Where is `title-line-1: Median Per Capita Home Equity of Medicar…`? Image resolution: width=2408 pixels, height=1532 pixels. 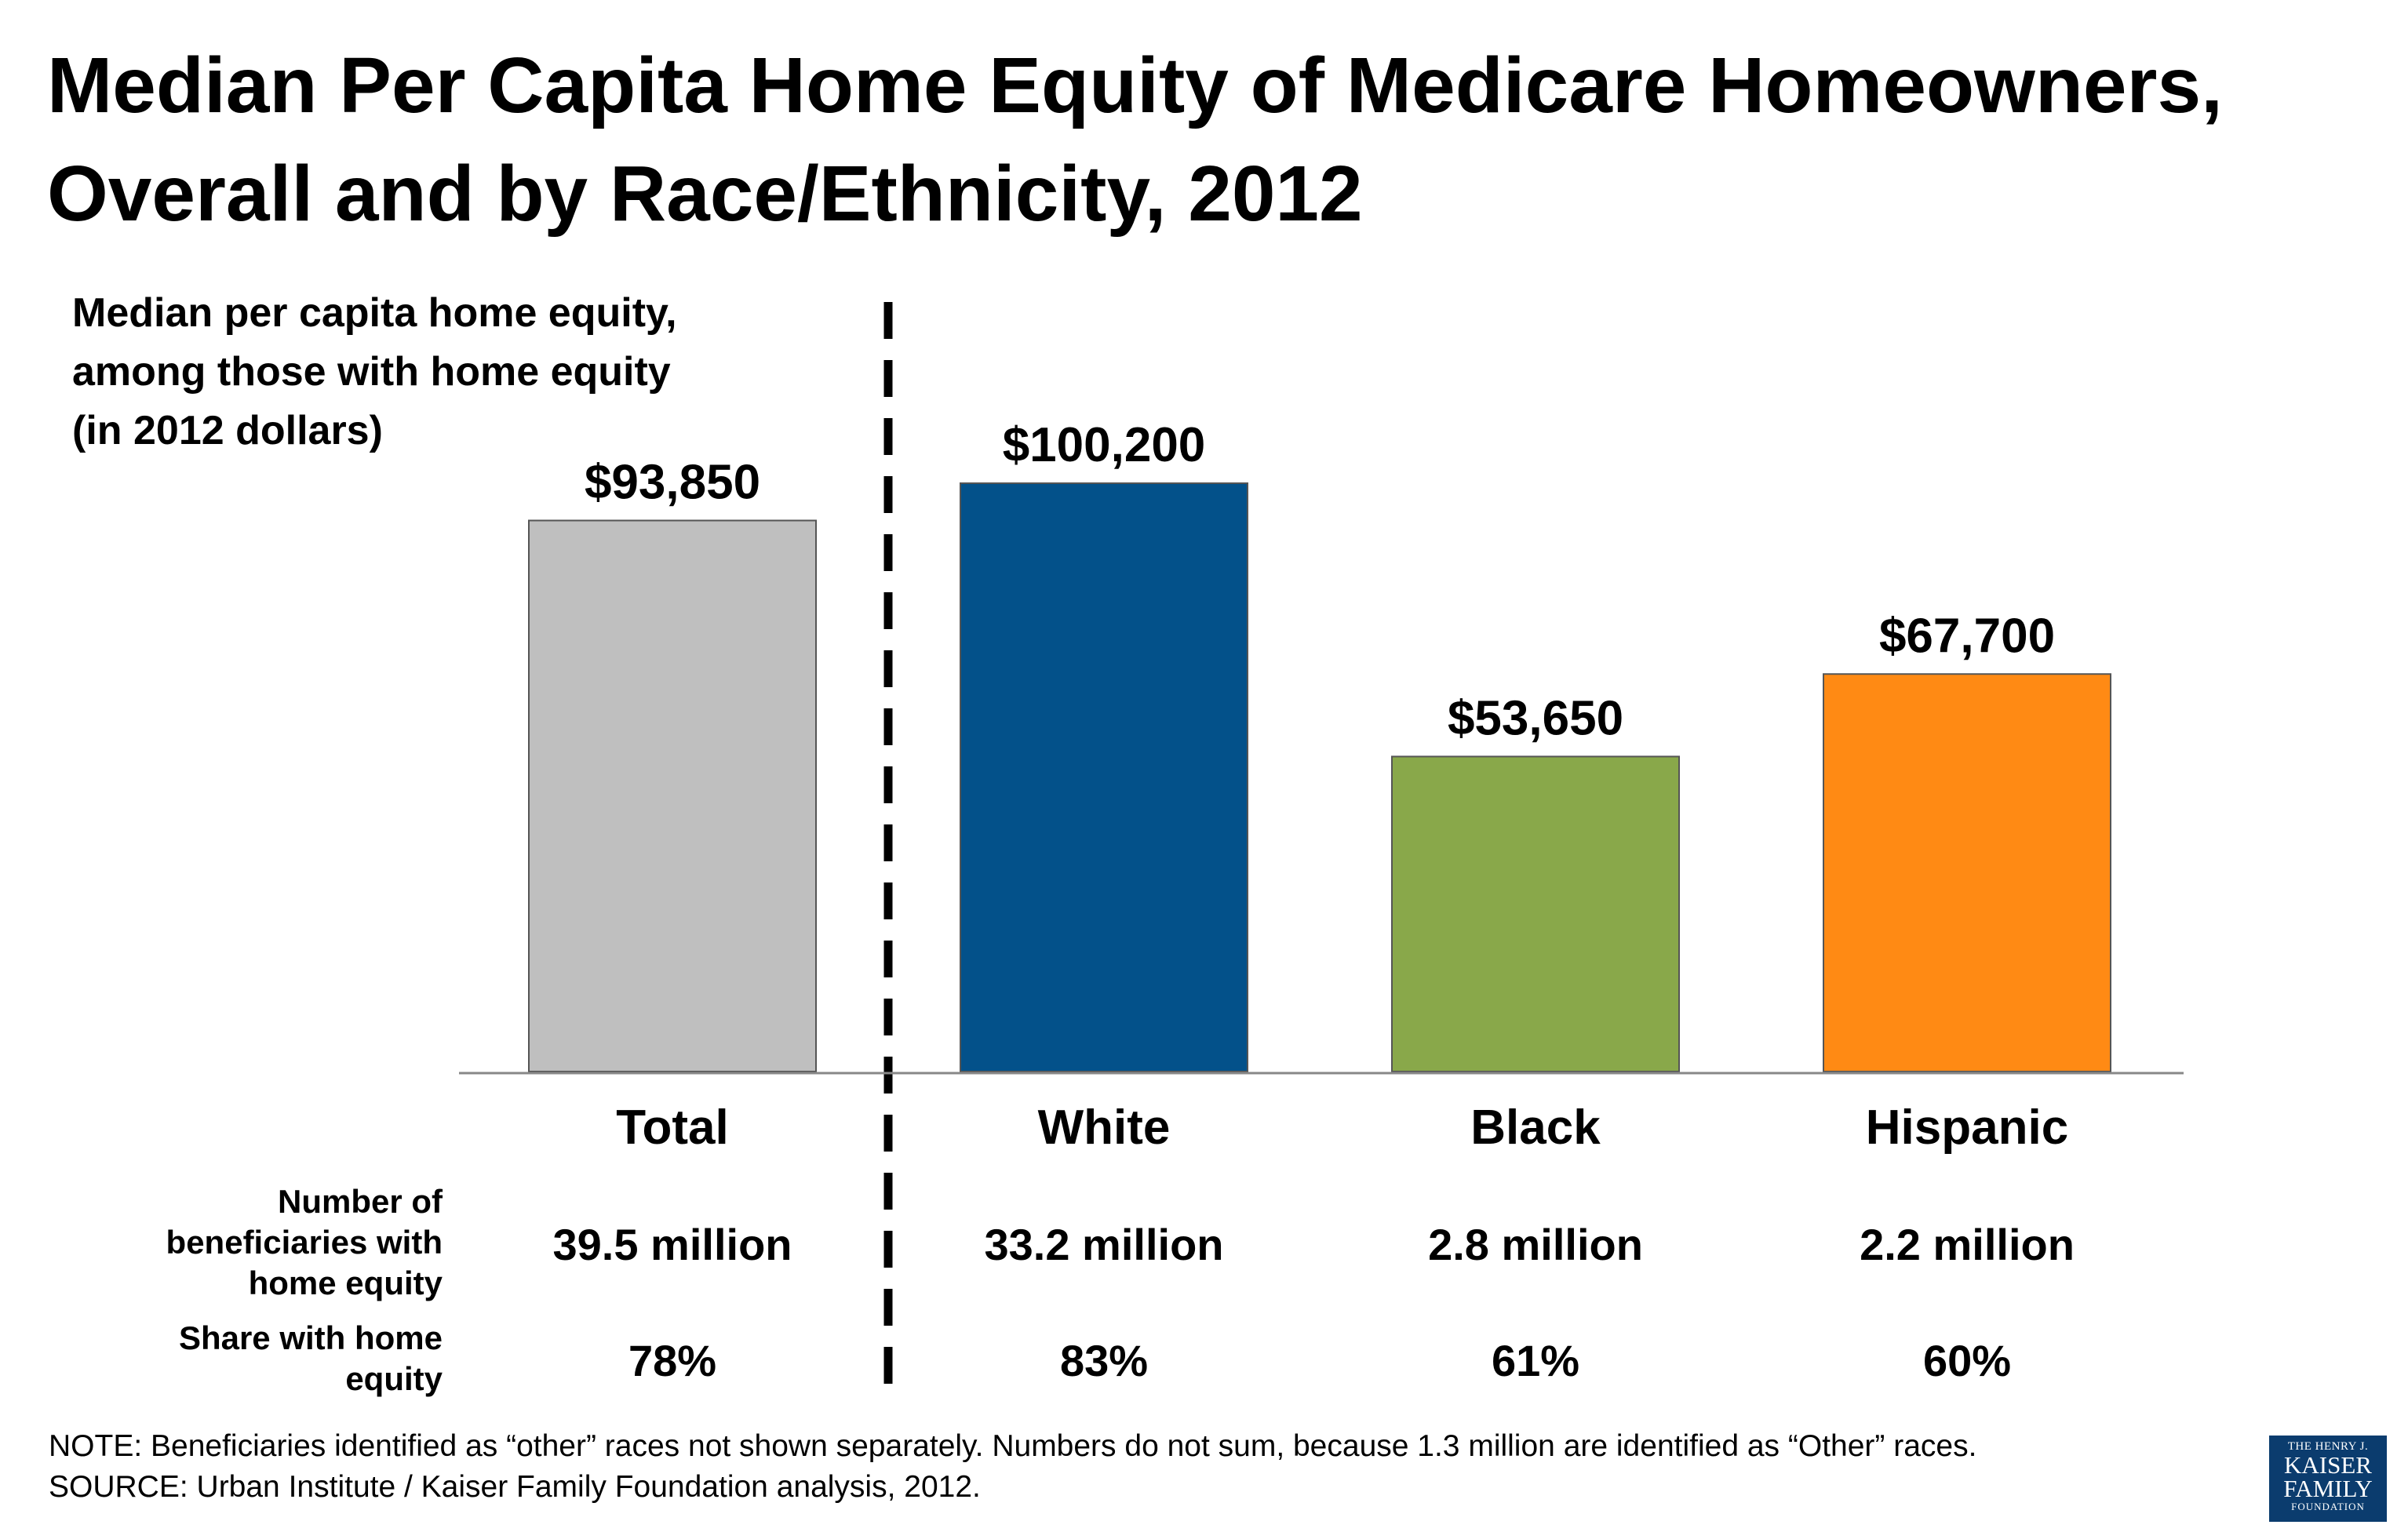 title-line-1: Median Per Capita Home Equity of Medicar… is located at coordinates (1135, 85).